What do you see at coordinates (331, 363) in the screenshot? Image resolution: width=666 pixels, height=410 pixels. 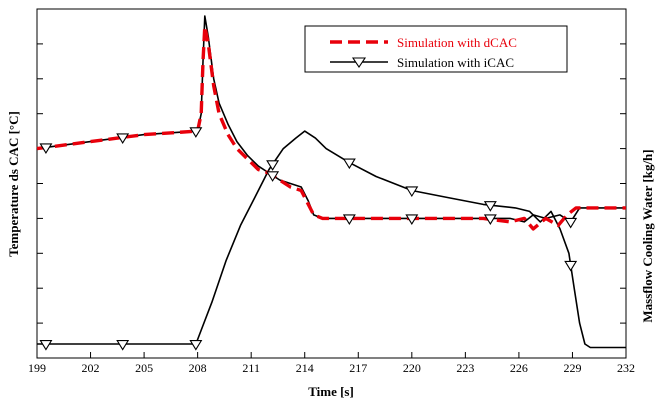 I see `x-axis-ticks: 199 202 205 208 211 214 217 220 223 226 229 232` at bounding box center [331, 363].